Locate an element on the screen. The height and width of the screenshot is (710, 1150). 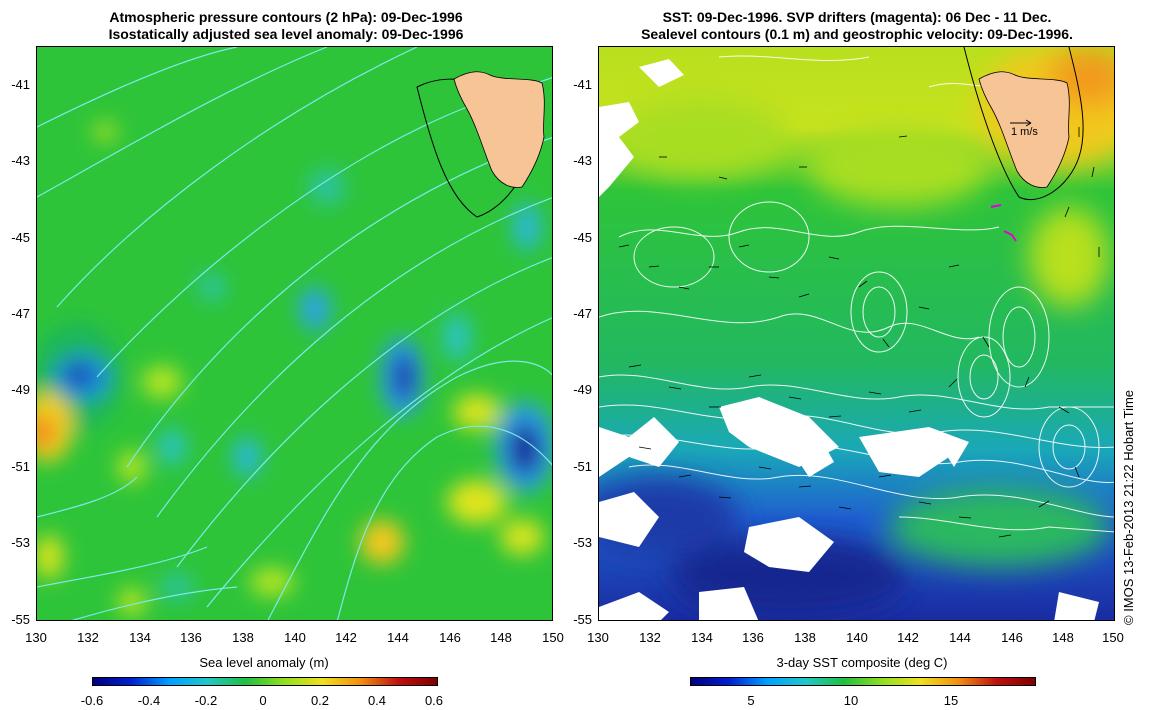
right-lon-tick: 144 is located at coordinates (960, 637).